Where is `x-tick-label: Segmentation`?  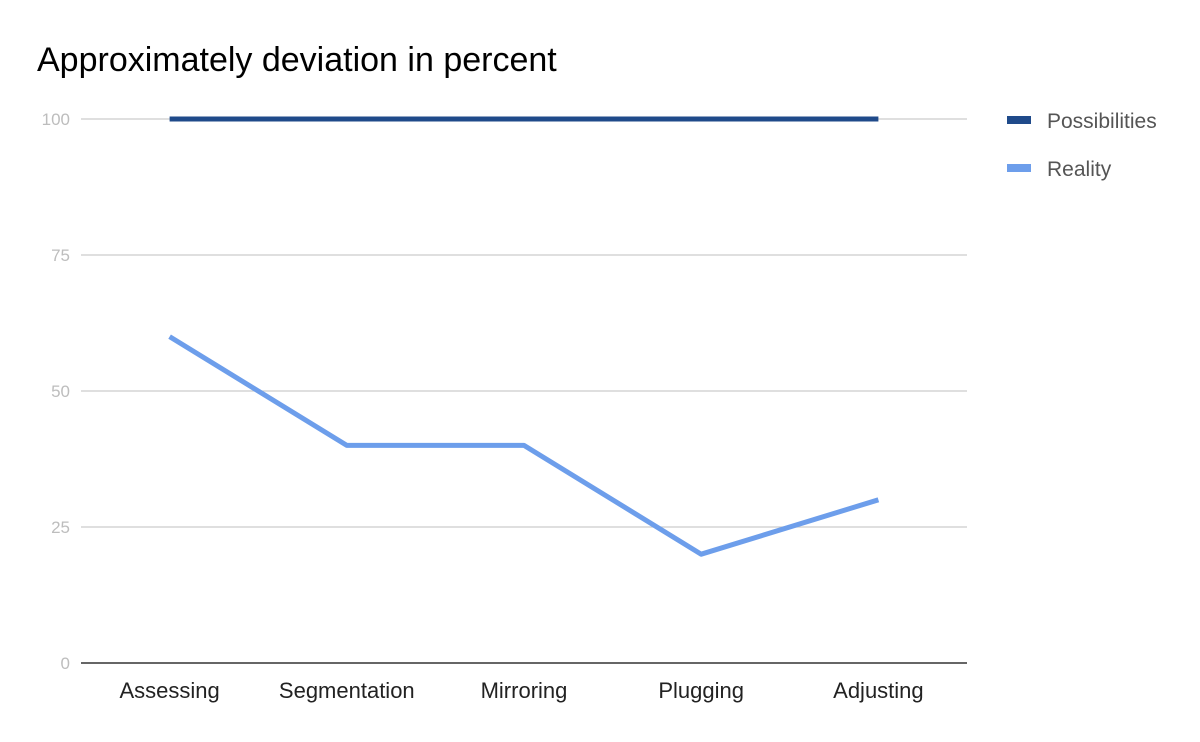 x-tick-label: Segmentation is located at coordinates (347, 690).